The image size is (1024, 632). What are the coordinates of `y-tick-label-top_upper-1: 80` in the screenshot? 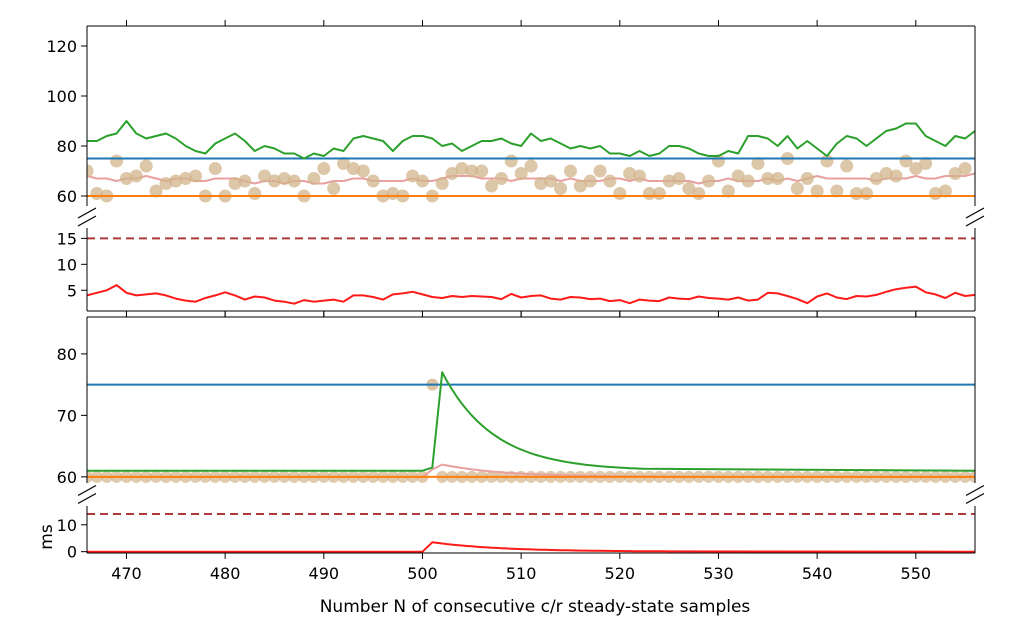 It's located at (67, 146).